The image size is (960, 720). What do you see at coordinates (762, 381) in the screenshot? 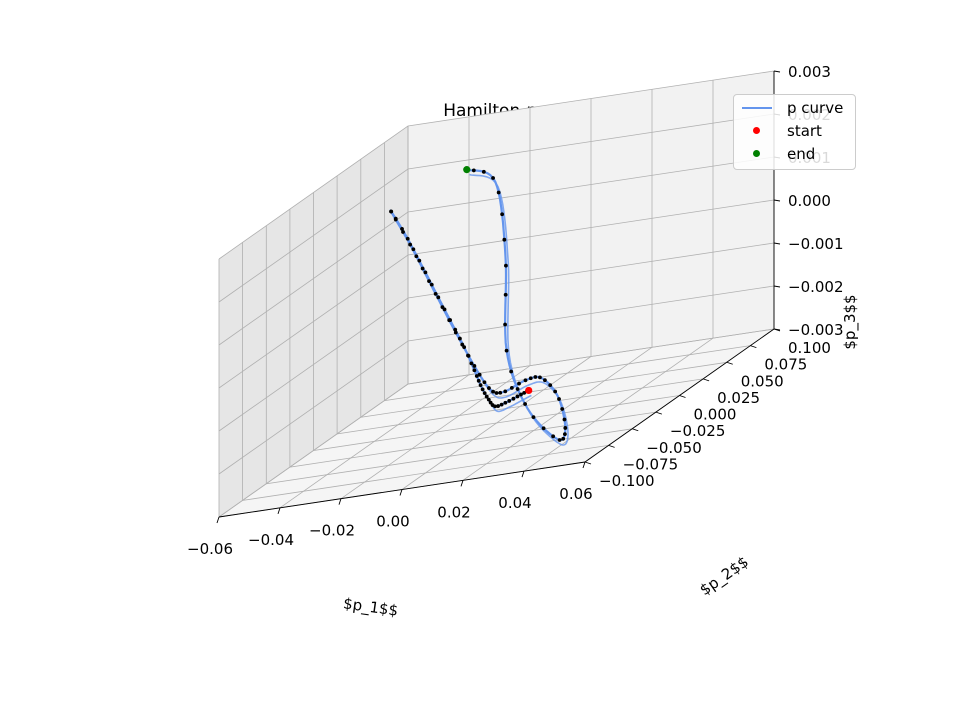
I see `y-tick-label: 0.050` at bounding box center [762, 381].